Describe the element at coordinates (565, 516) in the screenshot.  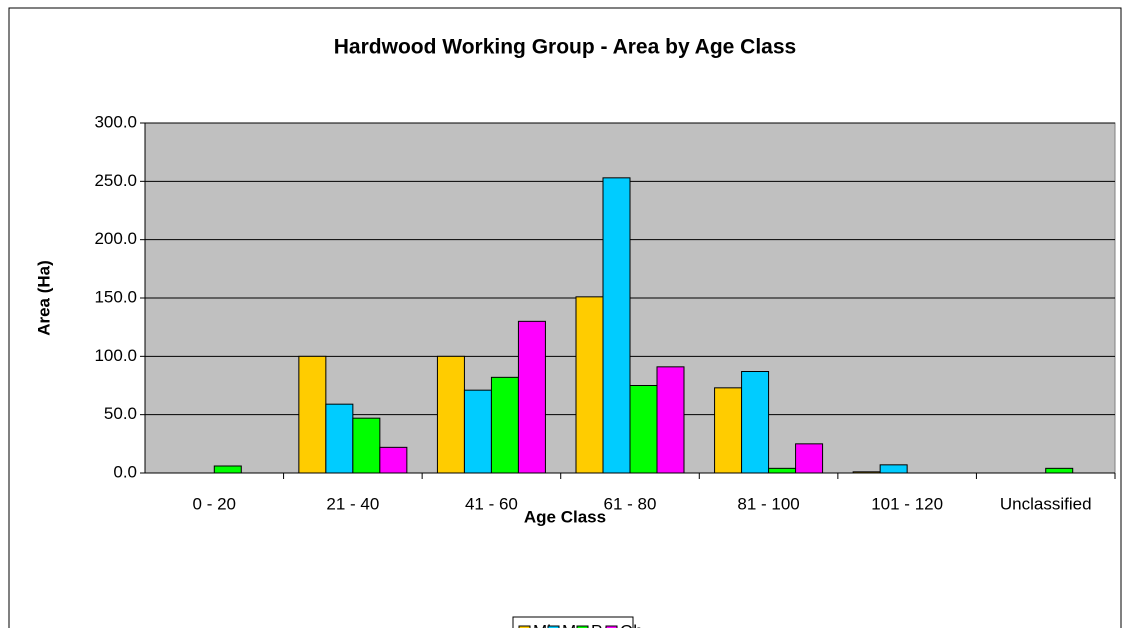
I see `x-axis-label: Age Class` at that location.